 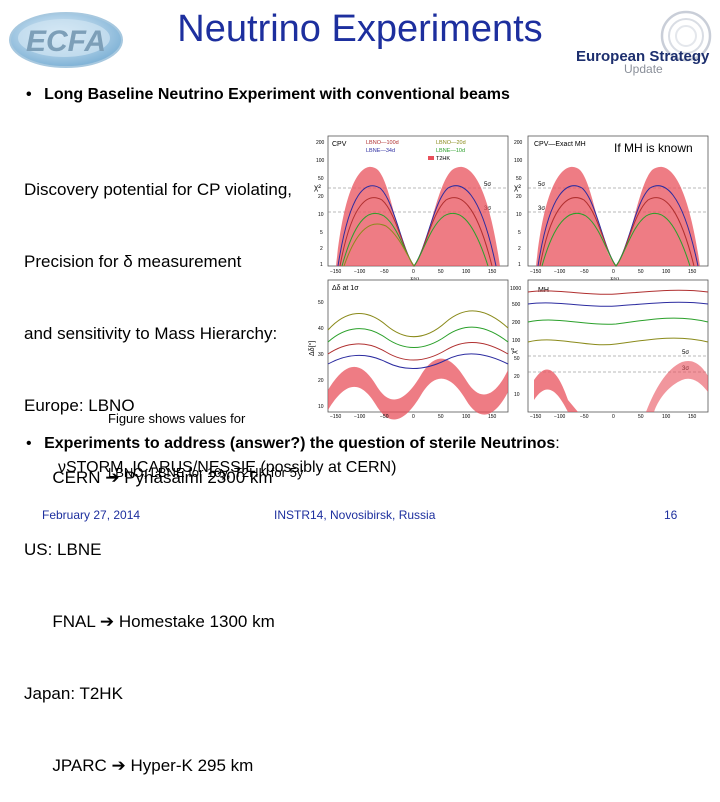 I want to click on svg-text: Update, so click(x=643, y=69).